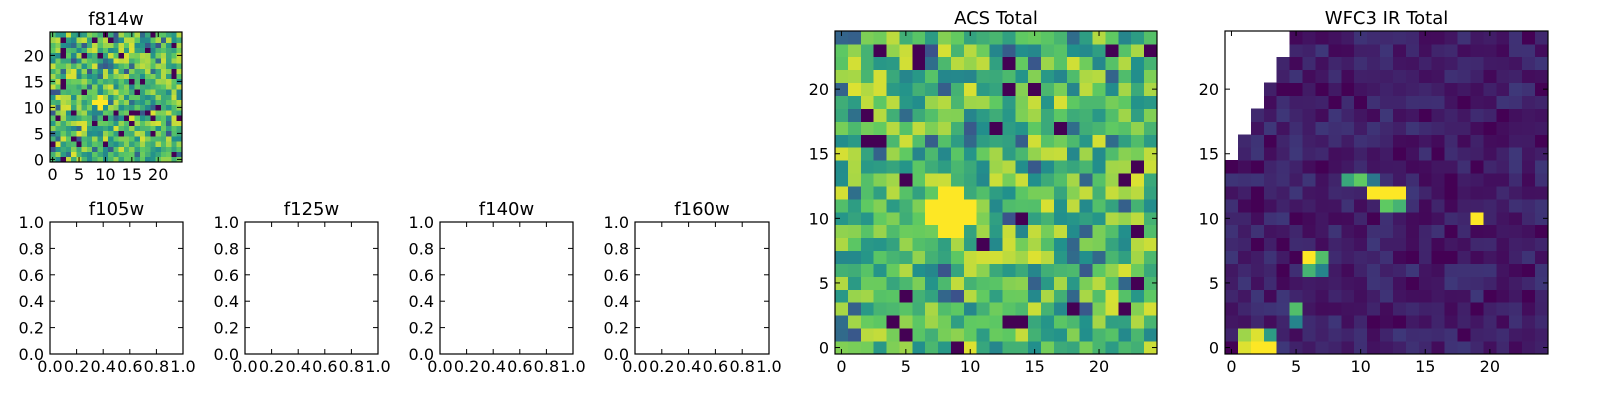 The image size is (1600, 400). What do you see at coordinates (702, 288) in the screenshot?
I see `axes-frame` at bounding box center [702, 288].